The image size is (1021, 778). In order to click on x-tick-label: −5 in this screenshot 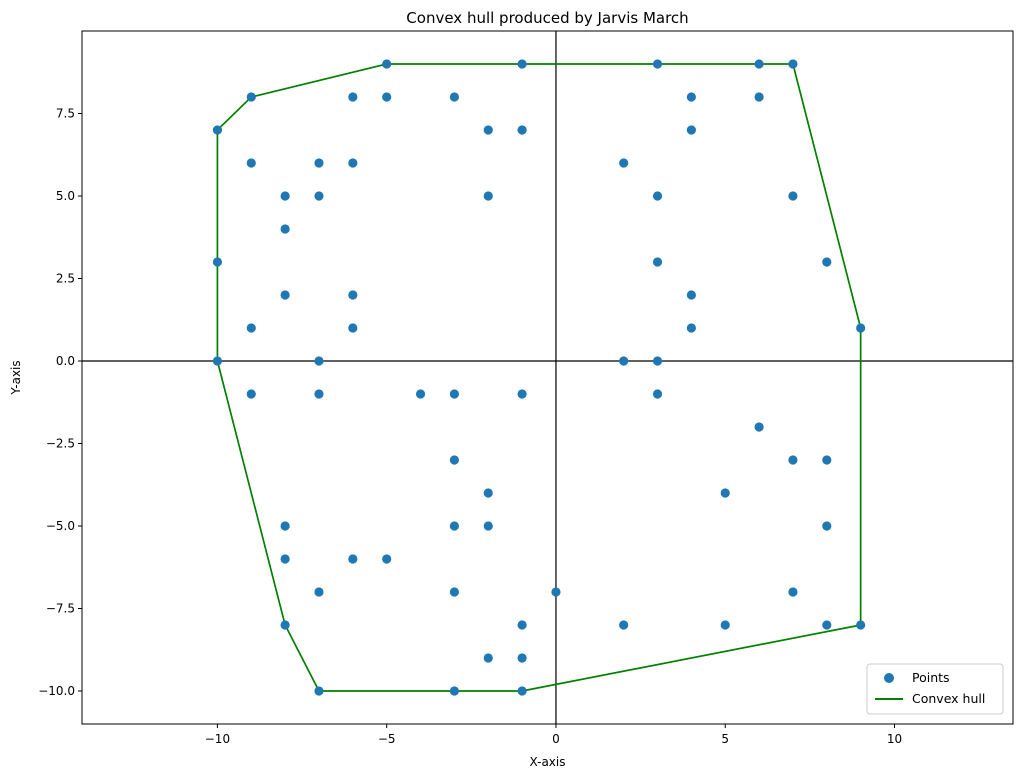, I will do `click(387, 739)`.